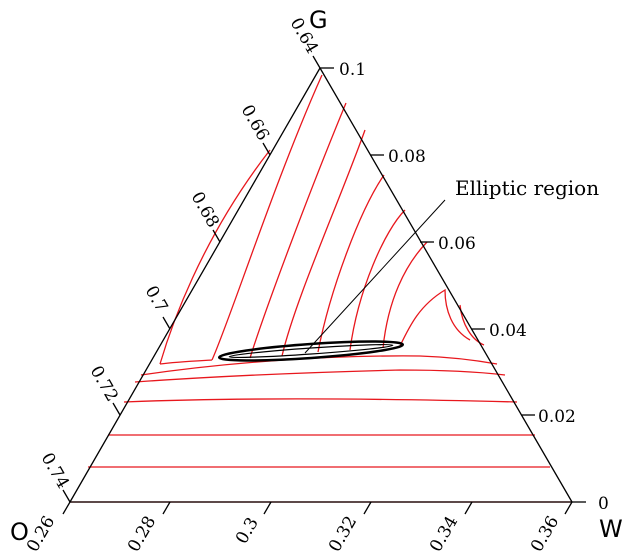 The width and height of the screenshot is (634, 557). What do you see at coordinates (444, 534) in the screenshot?
I see `bottom-tick-label: 0.34` at bounding box center [444, 534].